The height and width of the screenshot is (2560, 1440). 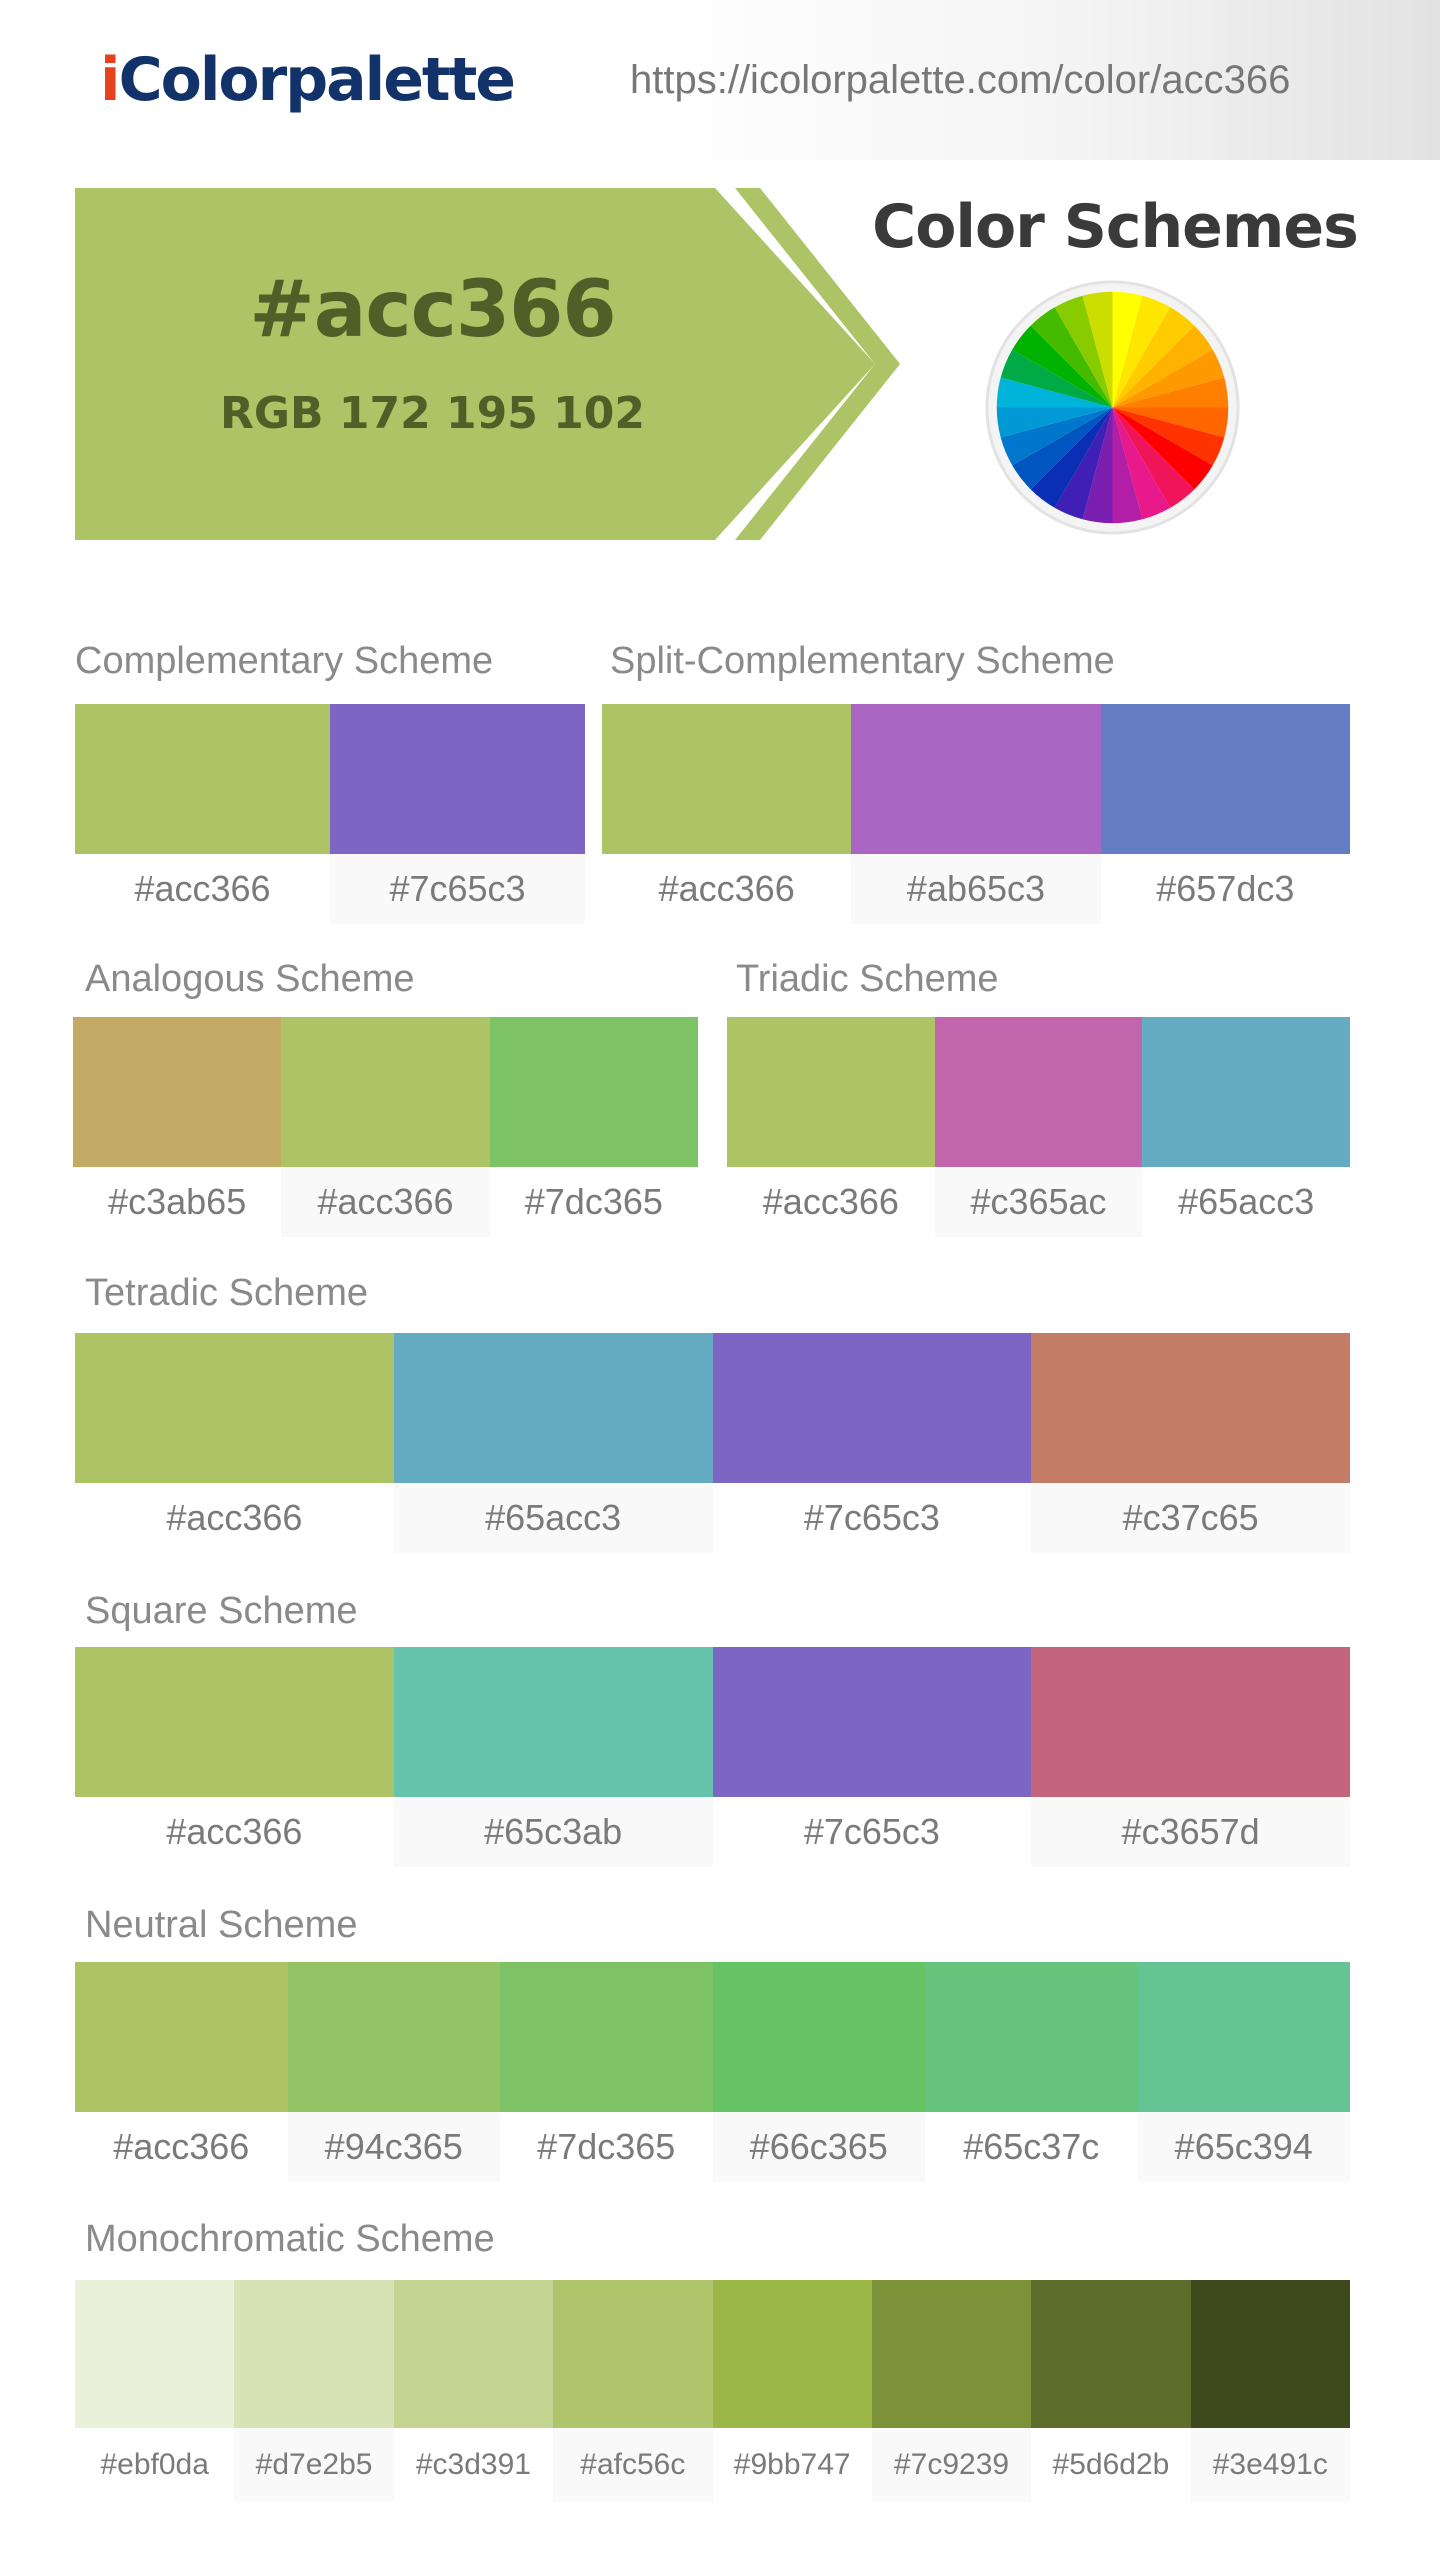 I want to click on analogous-swatch-row: #c3ab65 #acc366 #7dc365, so click(x=385, y=1127).